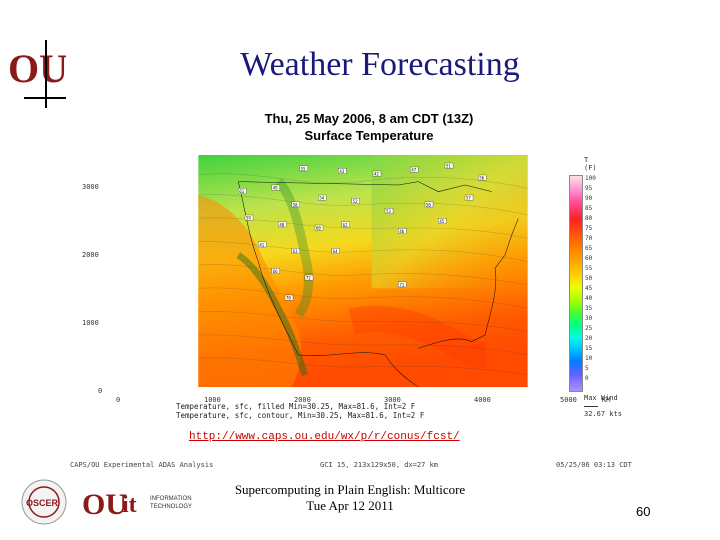 The width and height of the screenshot is (720, 540). I want to click on station-temp-label: 61, so click(241, 191).